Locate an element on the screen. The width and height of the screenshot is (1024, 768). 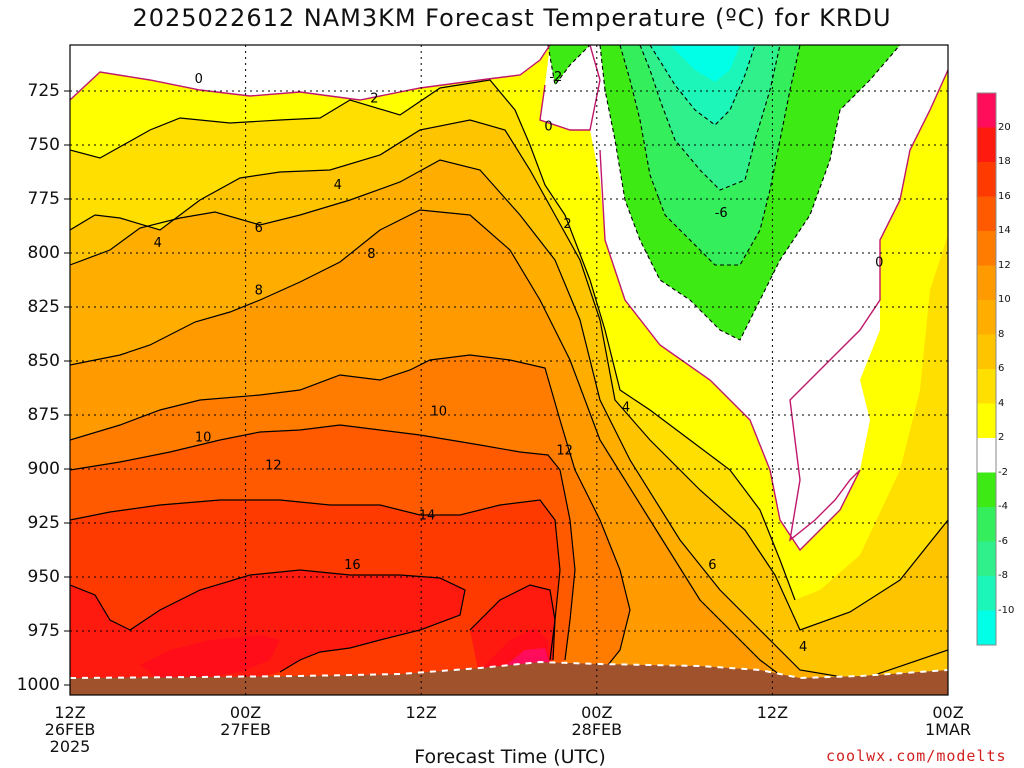
y-tick-label: 925 is located at coordinates (43, 523).